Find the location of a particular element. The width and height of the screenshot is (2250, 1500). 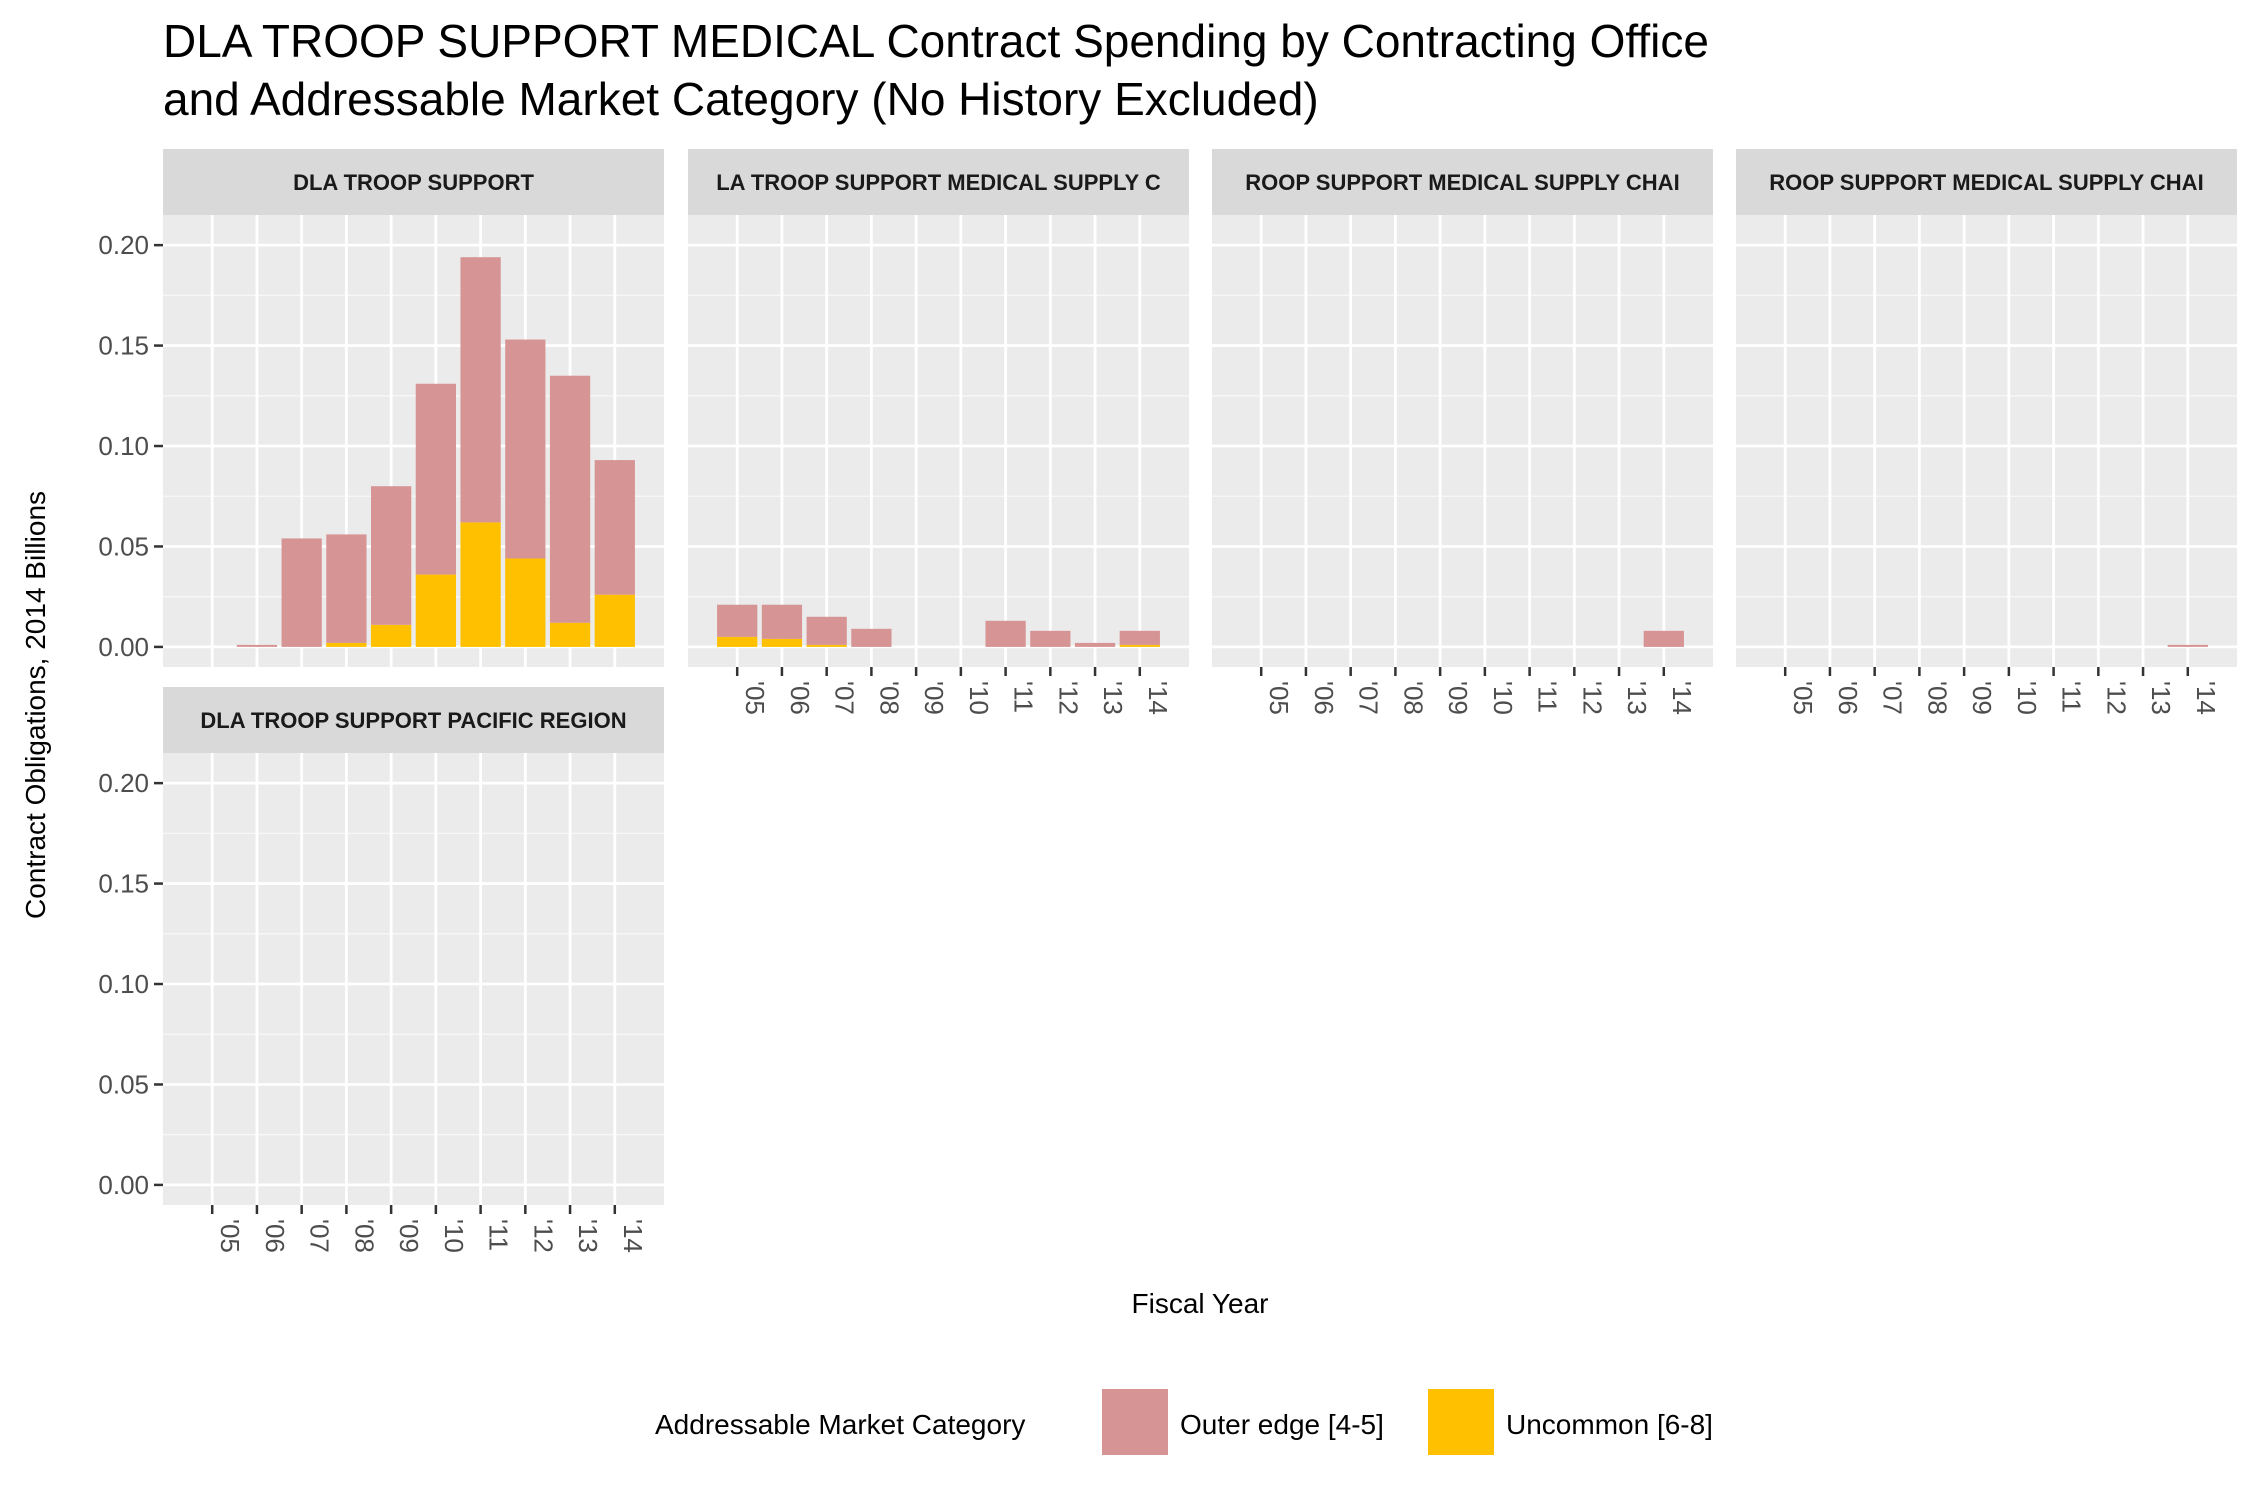

legend-label: Uncommon [6-8] is located at coordinates (1609, 1424).